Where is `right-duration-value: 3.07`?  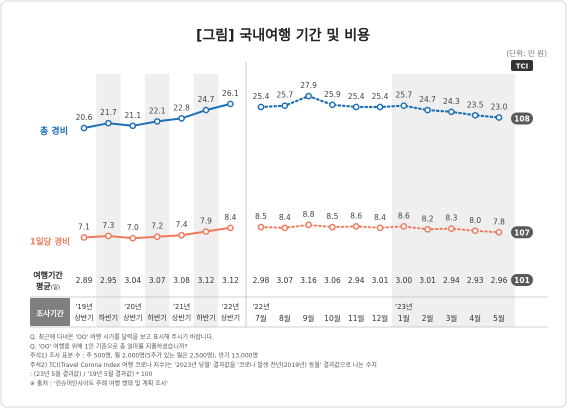 right-duration-value: 3.07 is located at coordinates (284, 280).